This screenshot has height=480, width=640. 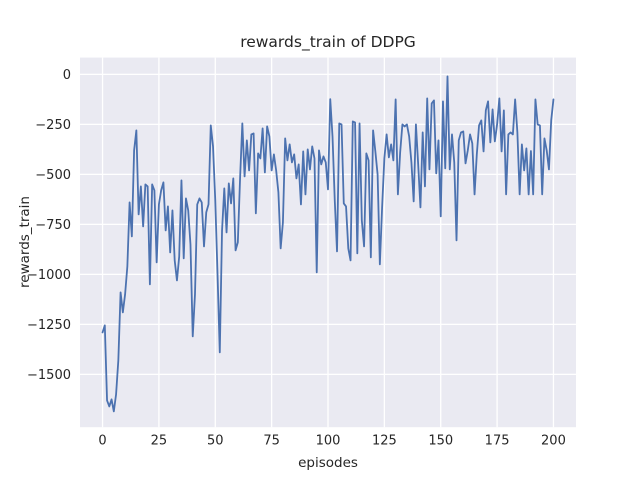 What do you see at coordinates (159, 441) in the screenshot?
I see `x-tick-label: 25` at bounding box center [159, 441].